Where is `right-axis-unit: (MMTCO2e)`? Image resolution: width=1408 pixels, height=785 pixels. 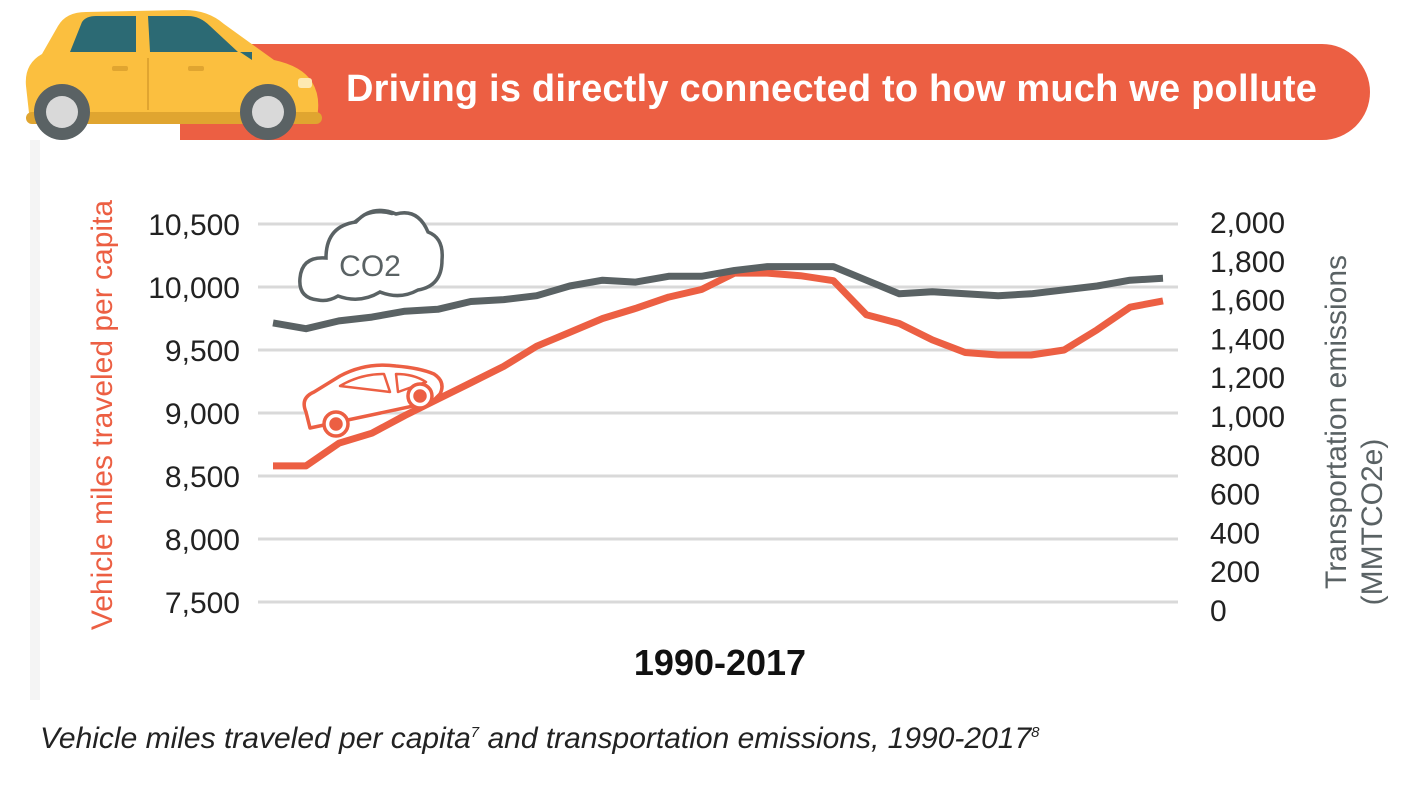
right-axis-unit: (MMTCO2e) is located at coordinates (1372, 522).